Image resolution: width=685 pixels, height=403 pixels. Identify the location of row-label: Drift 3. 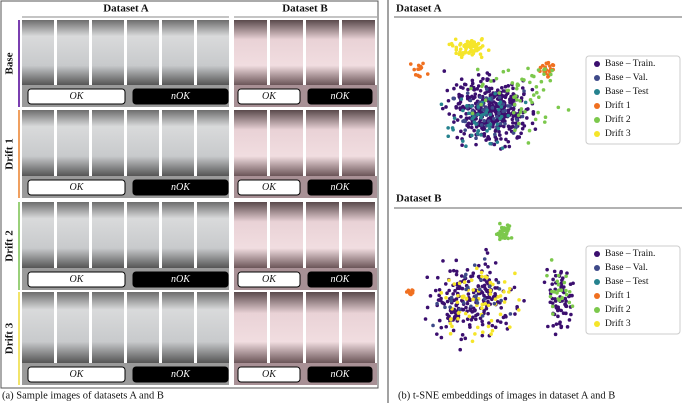
(10, 338).